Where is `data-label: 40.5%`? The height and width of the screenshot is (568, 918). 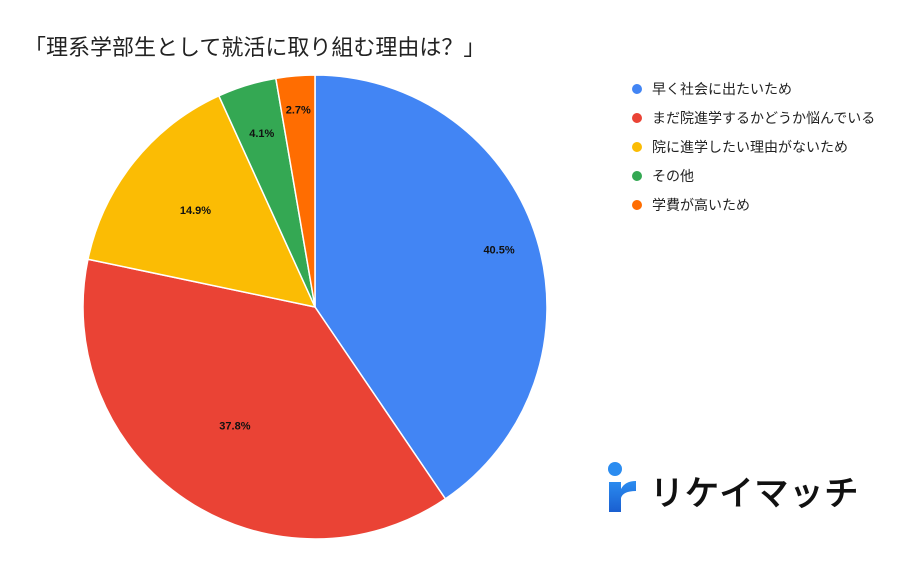
data-label: 40.5% is located at coordinates (498, 250).